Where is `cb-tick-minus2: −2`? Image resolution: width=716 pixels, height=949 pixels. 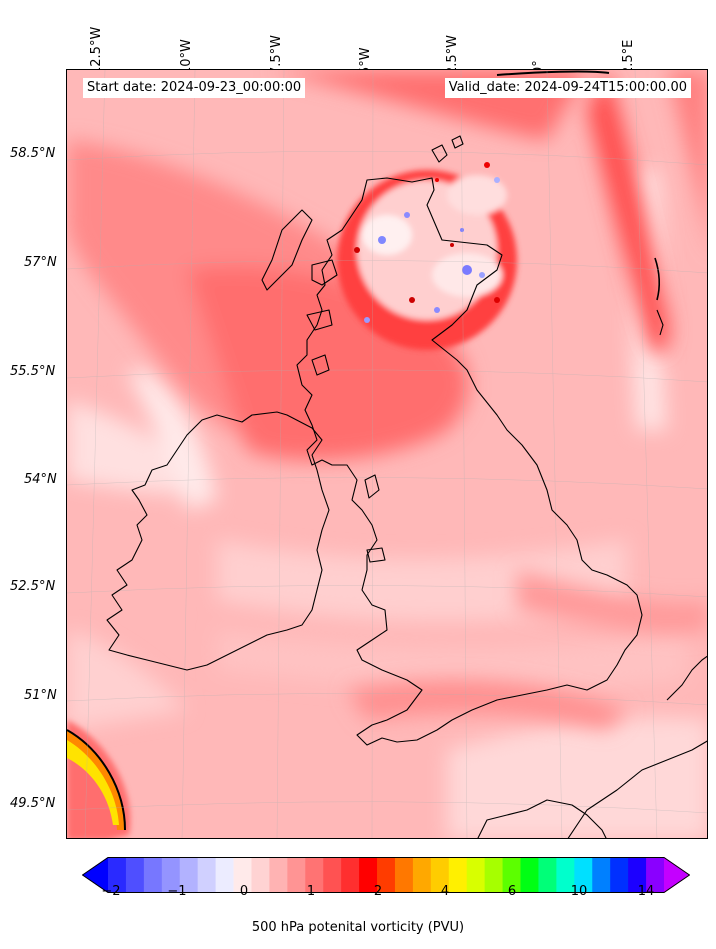 cb-tick-minus2: −2 is located at coordinates (111, 891).